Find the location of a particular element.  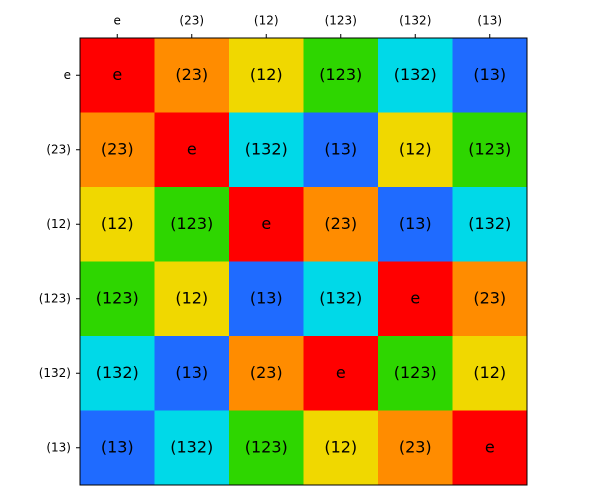

column-label: (23) is located at coordinates (191, 21).